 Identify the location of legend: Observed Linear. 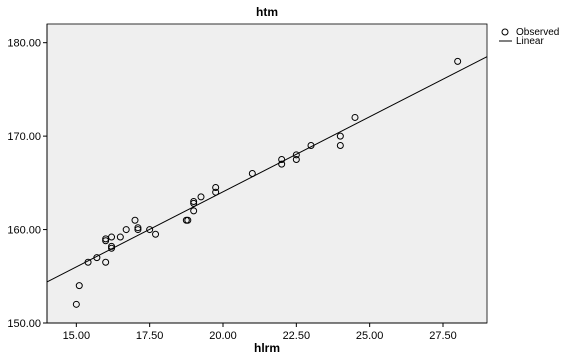
(529, 37).